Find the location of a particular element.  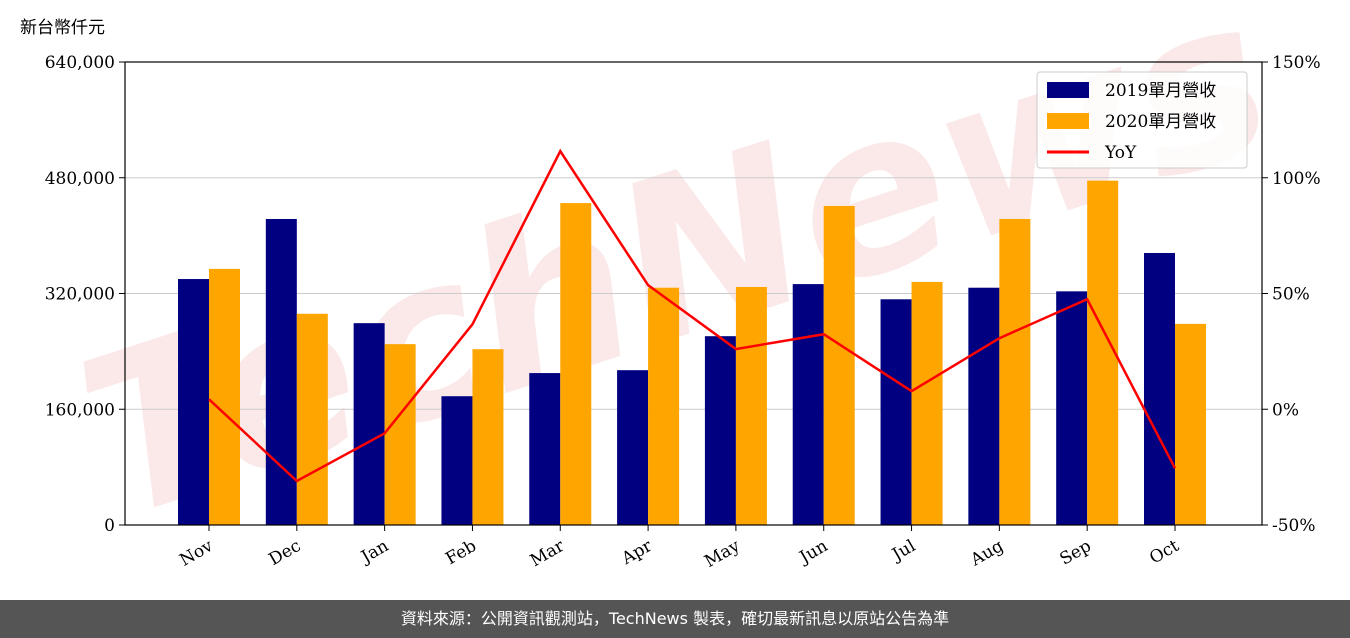

footer-band is located at coordinates (675, 619).